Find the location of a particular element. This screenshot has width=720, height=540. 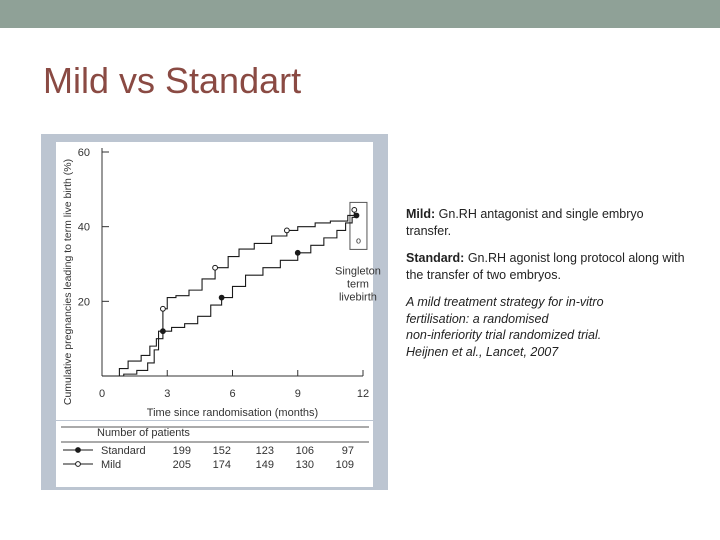

annotation-line: Singleton is located at coordinates (358, 271).